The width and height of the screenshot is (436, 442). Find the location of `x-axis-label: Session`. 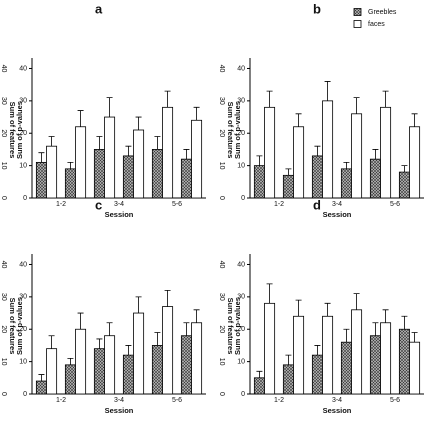

x-axis-label: Session is located at coordinates (119, 214).